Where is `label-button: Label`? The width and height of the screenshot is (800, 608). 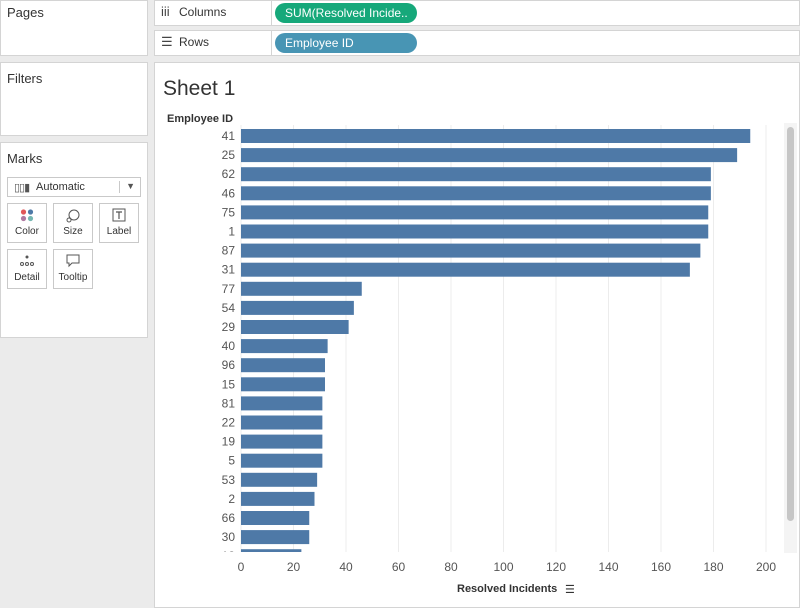 label-button: Label is located at coordinates (119, 223).